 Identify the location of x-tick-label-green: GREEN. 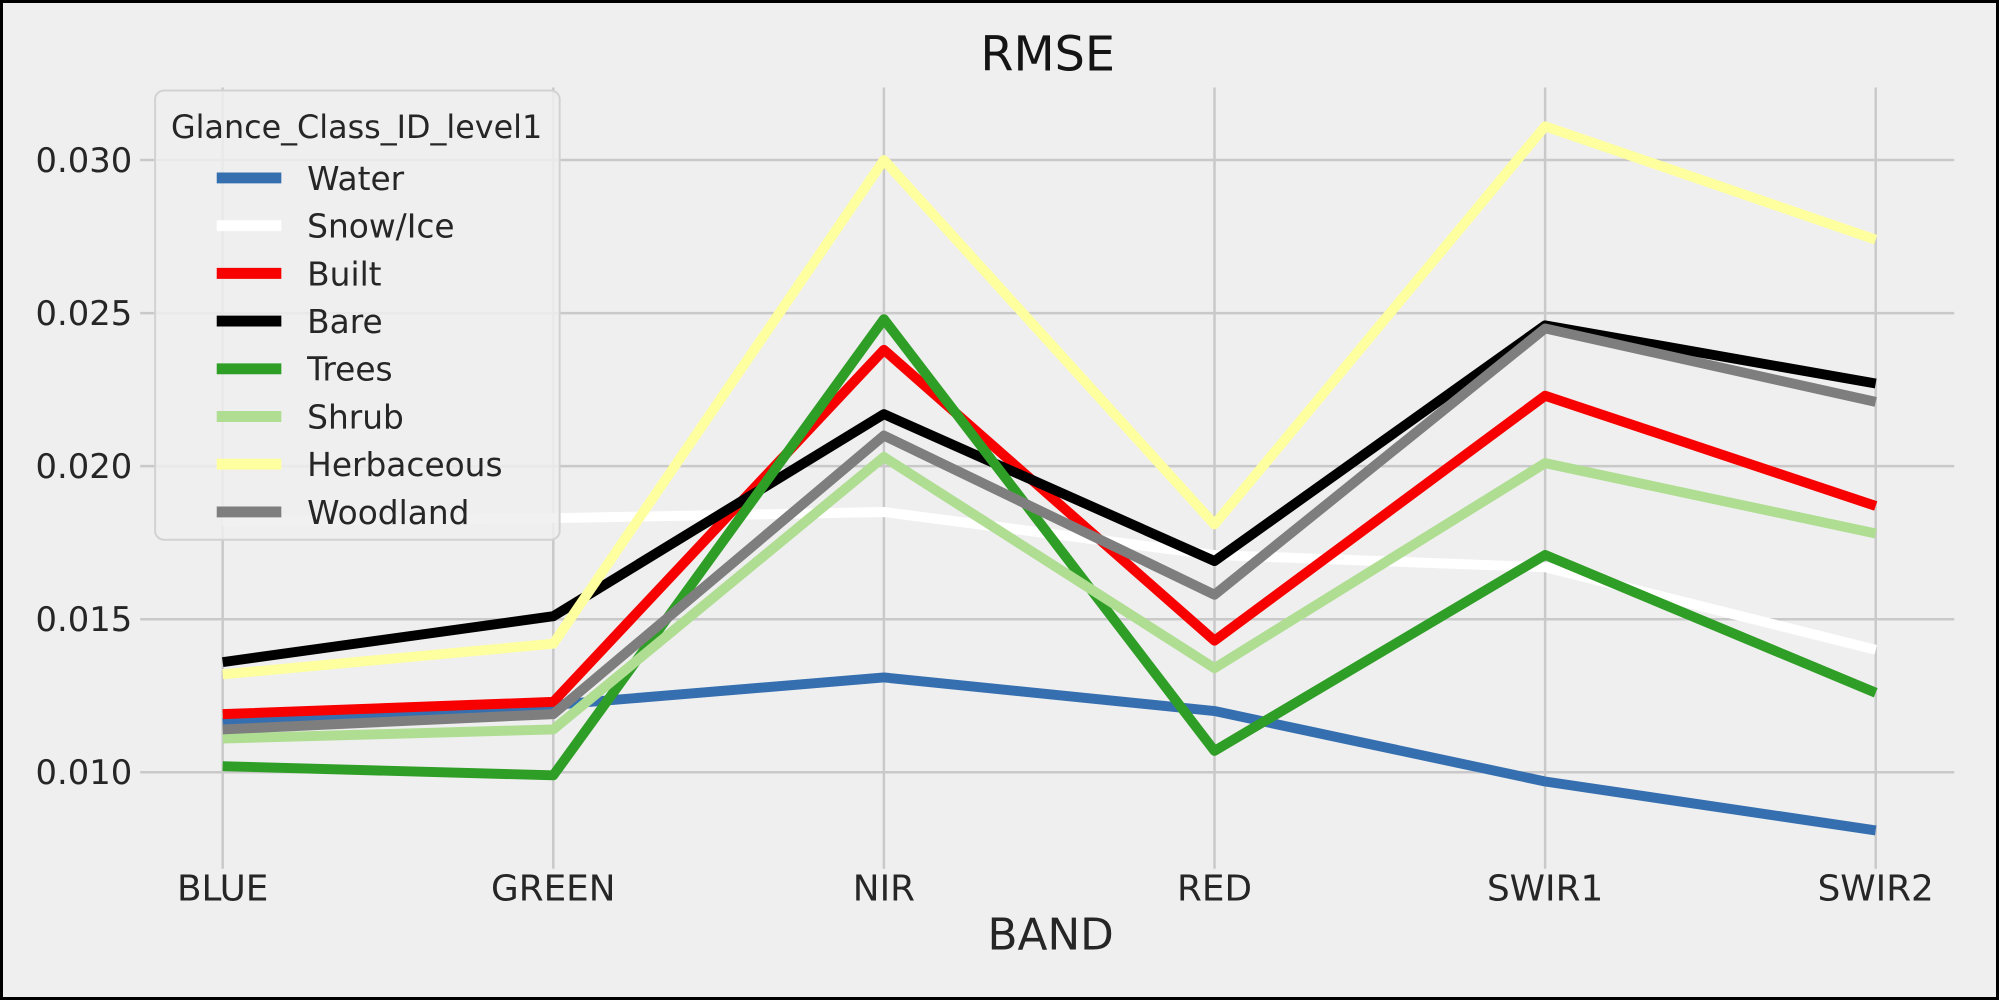
(553, 889).